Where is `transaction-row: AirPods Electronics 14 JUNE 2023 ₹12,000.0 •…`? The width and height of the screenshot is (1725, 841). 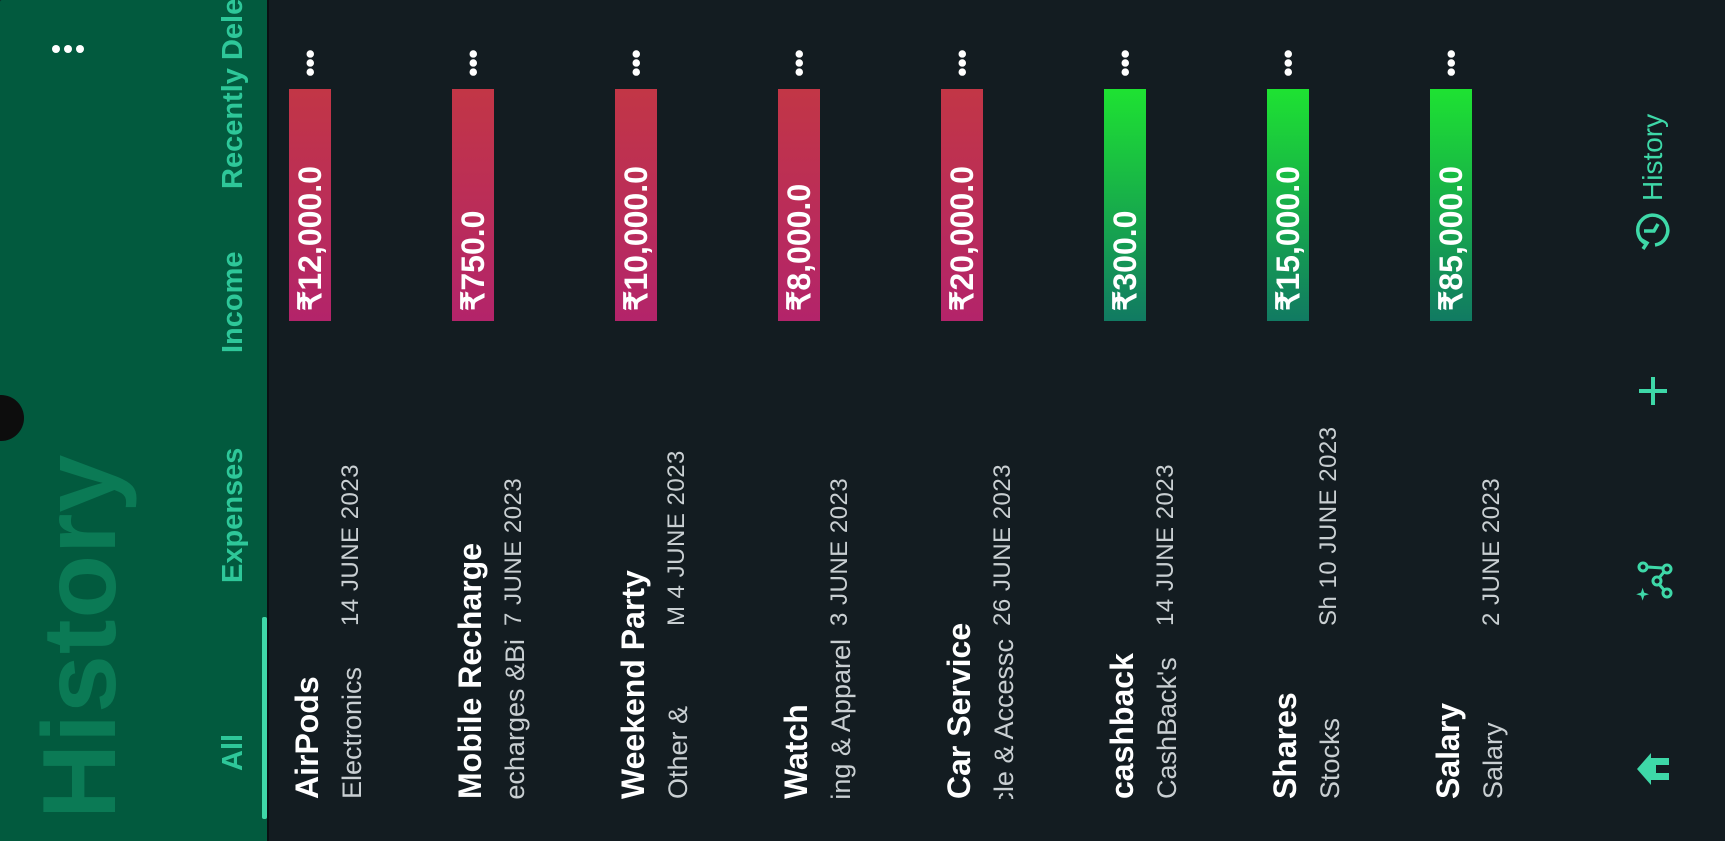
transaction-row: AirPods Electronics 14 JUNE 2023 ₹12,000.0 •… is located at coordinates (352, 420).